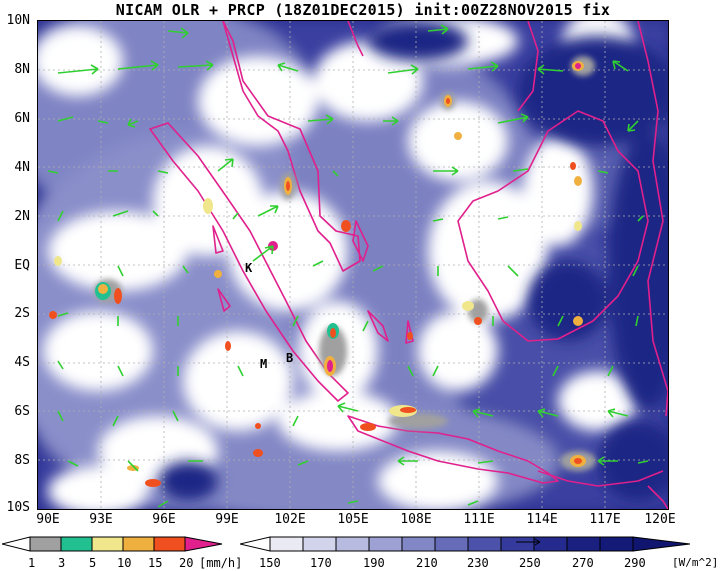 The height and width of the screenshot is (571, 726). I want to click on precip-tick-10: 10, so click(124, 563).